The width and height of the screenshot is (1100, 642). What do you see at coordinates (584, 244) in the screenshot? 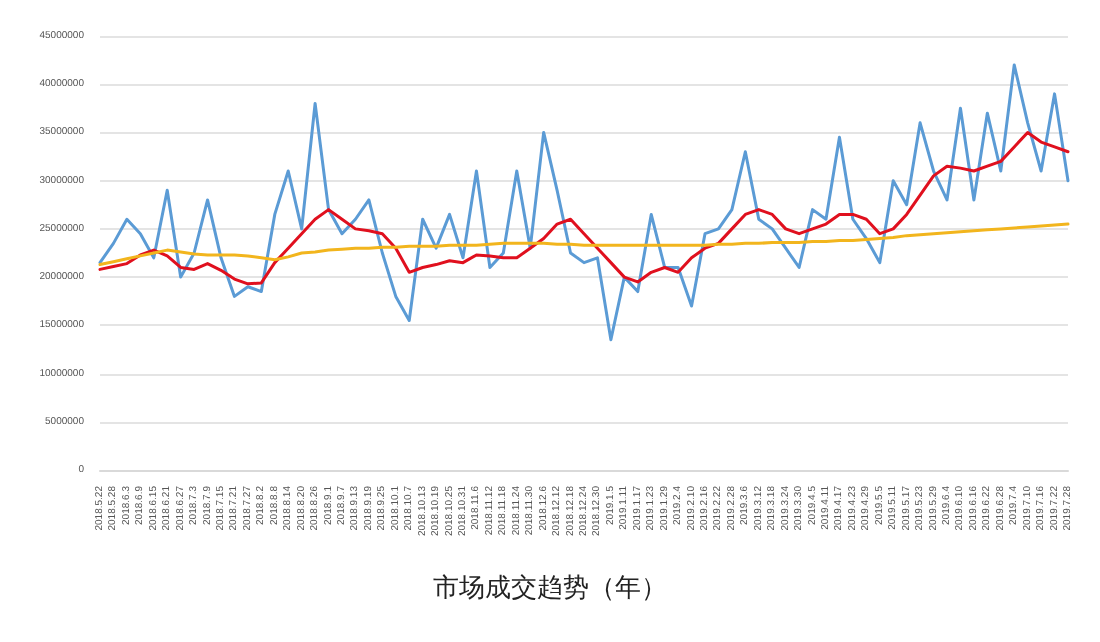
I see `line-series` at bounding box center [584, 244].